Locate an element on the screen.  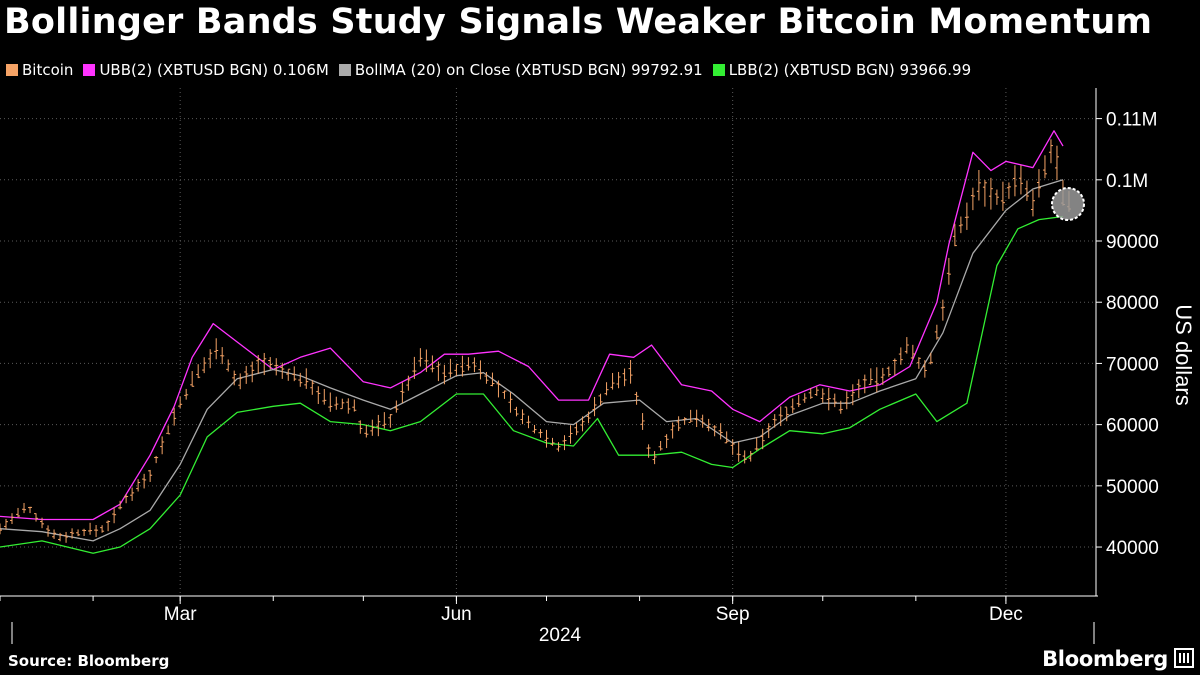
legend-label-lbb: LBB(2) (XBTUSD BGN) 93966.99 is located at coordinates (850, 70).